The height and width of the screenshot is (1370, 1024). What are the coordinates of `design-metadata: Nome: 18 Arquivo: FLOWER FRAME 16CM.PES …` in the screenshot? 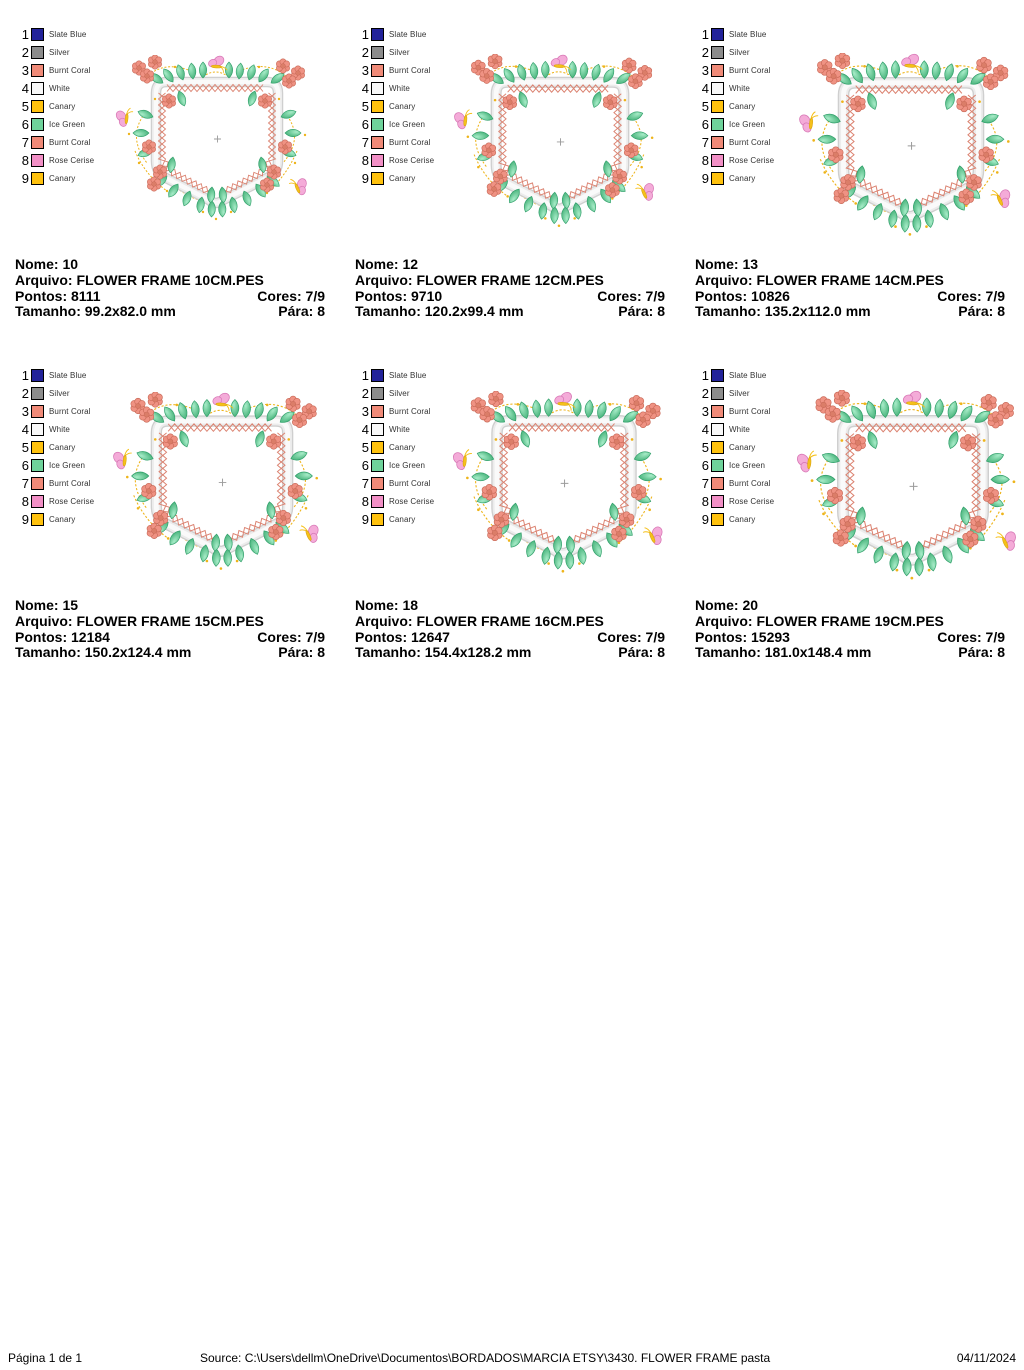 It's located at (510, 629).